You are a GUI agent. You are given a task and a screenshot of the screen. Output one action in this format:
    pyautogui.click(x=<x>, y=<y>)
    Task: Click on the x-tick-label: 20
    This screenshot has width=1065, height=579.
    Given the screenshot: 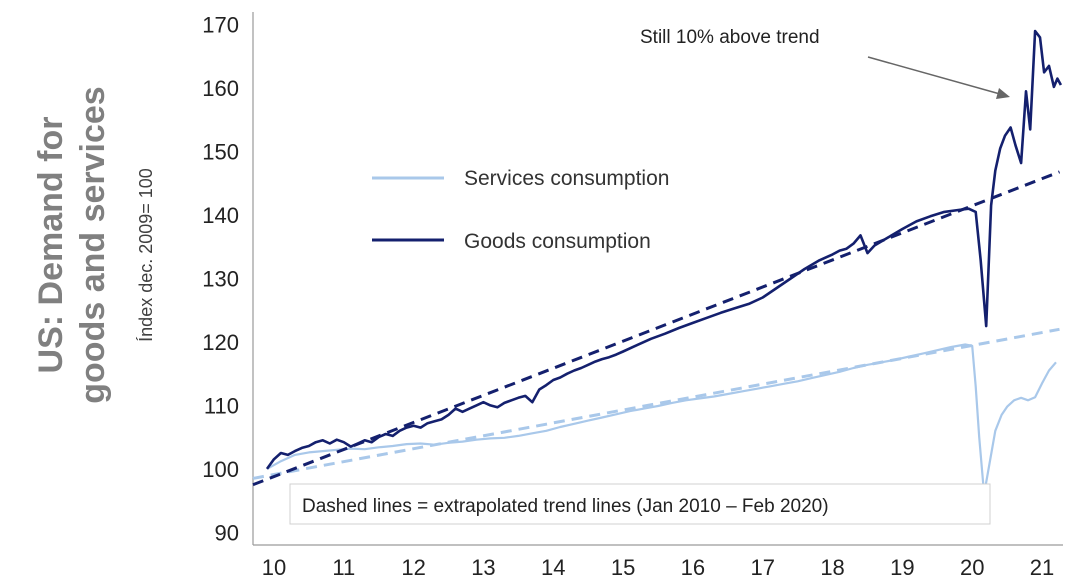 What is the action you would take?
    pyautogui.click(x=972, y=567)
    